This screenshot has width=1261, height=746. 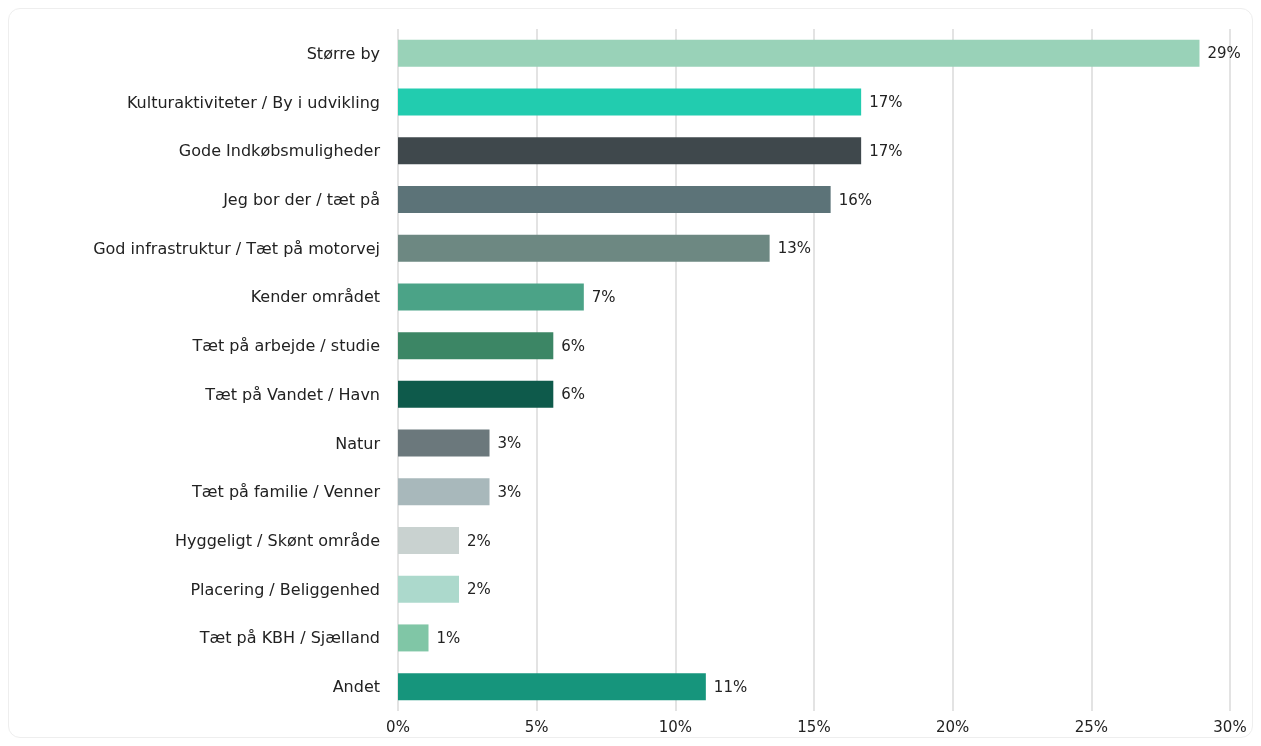 What do you see at coordinates (285, 589) in the screenshot?
I see `y-tick-label: Placering / Beliggenhed` at bounding box center [285, 589].